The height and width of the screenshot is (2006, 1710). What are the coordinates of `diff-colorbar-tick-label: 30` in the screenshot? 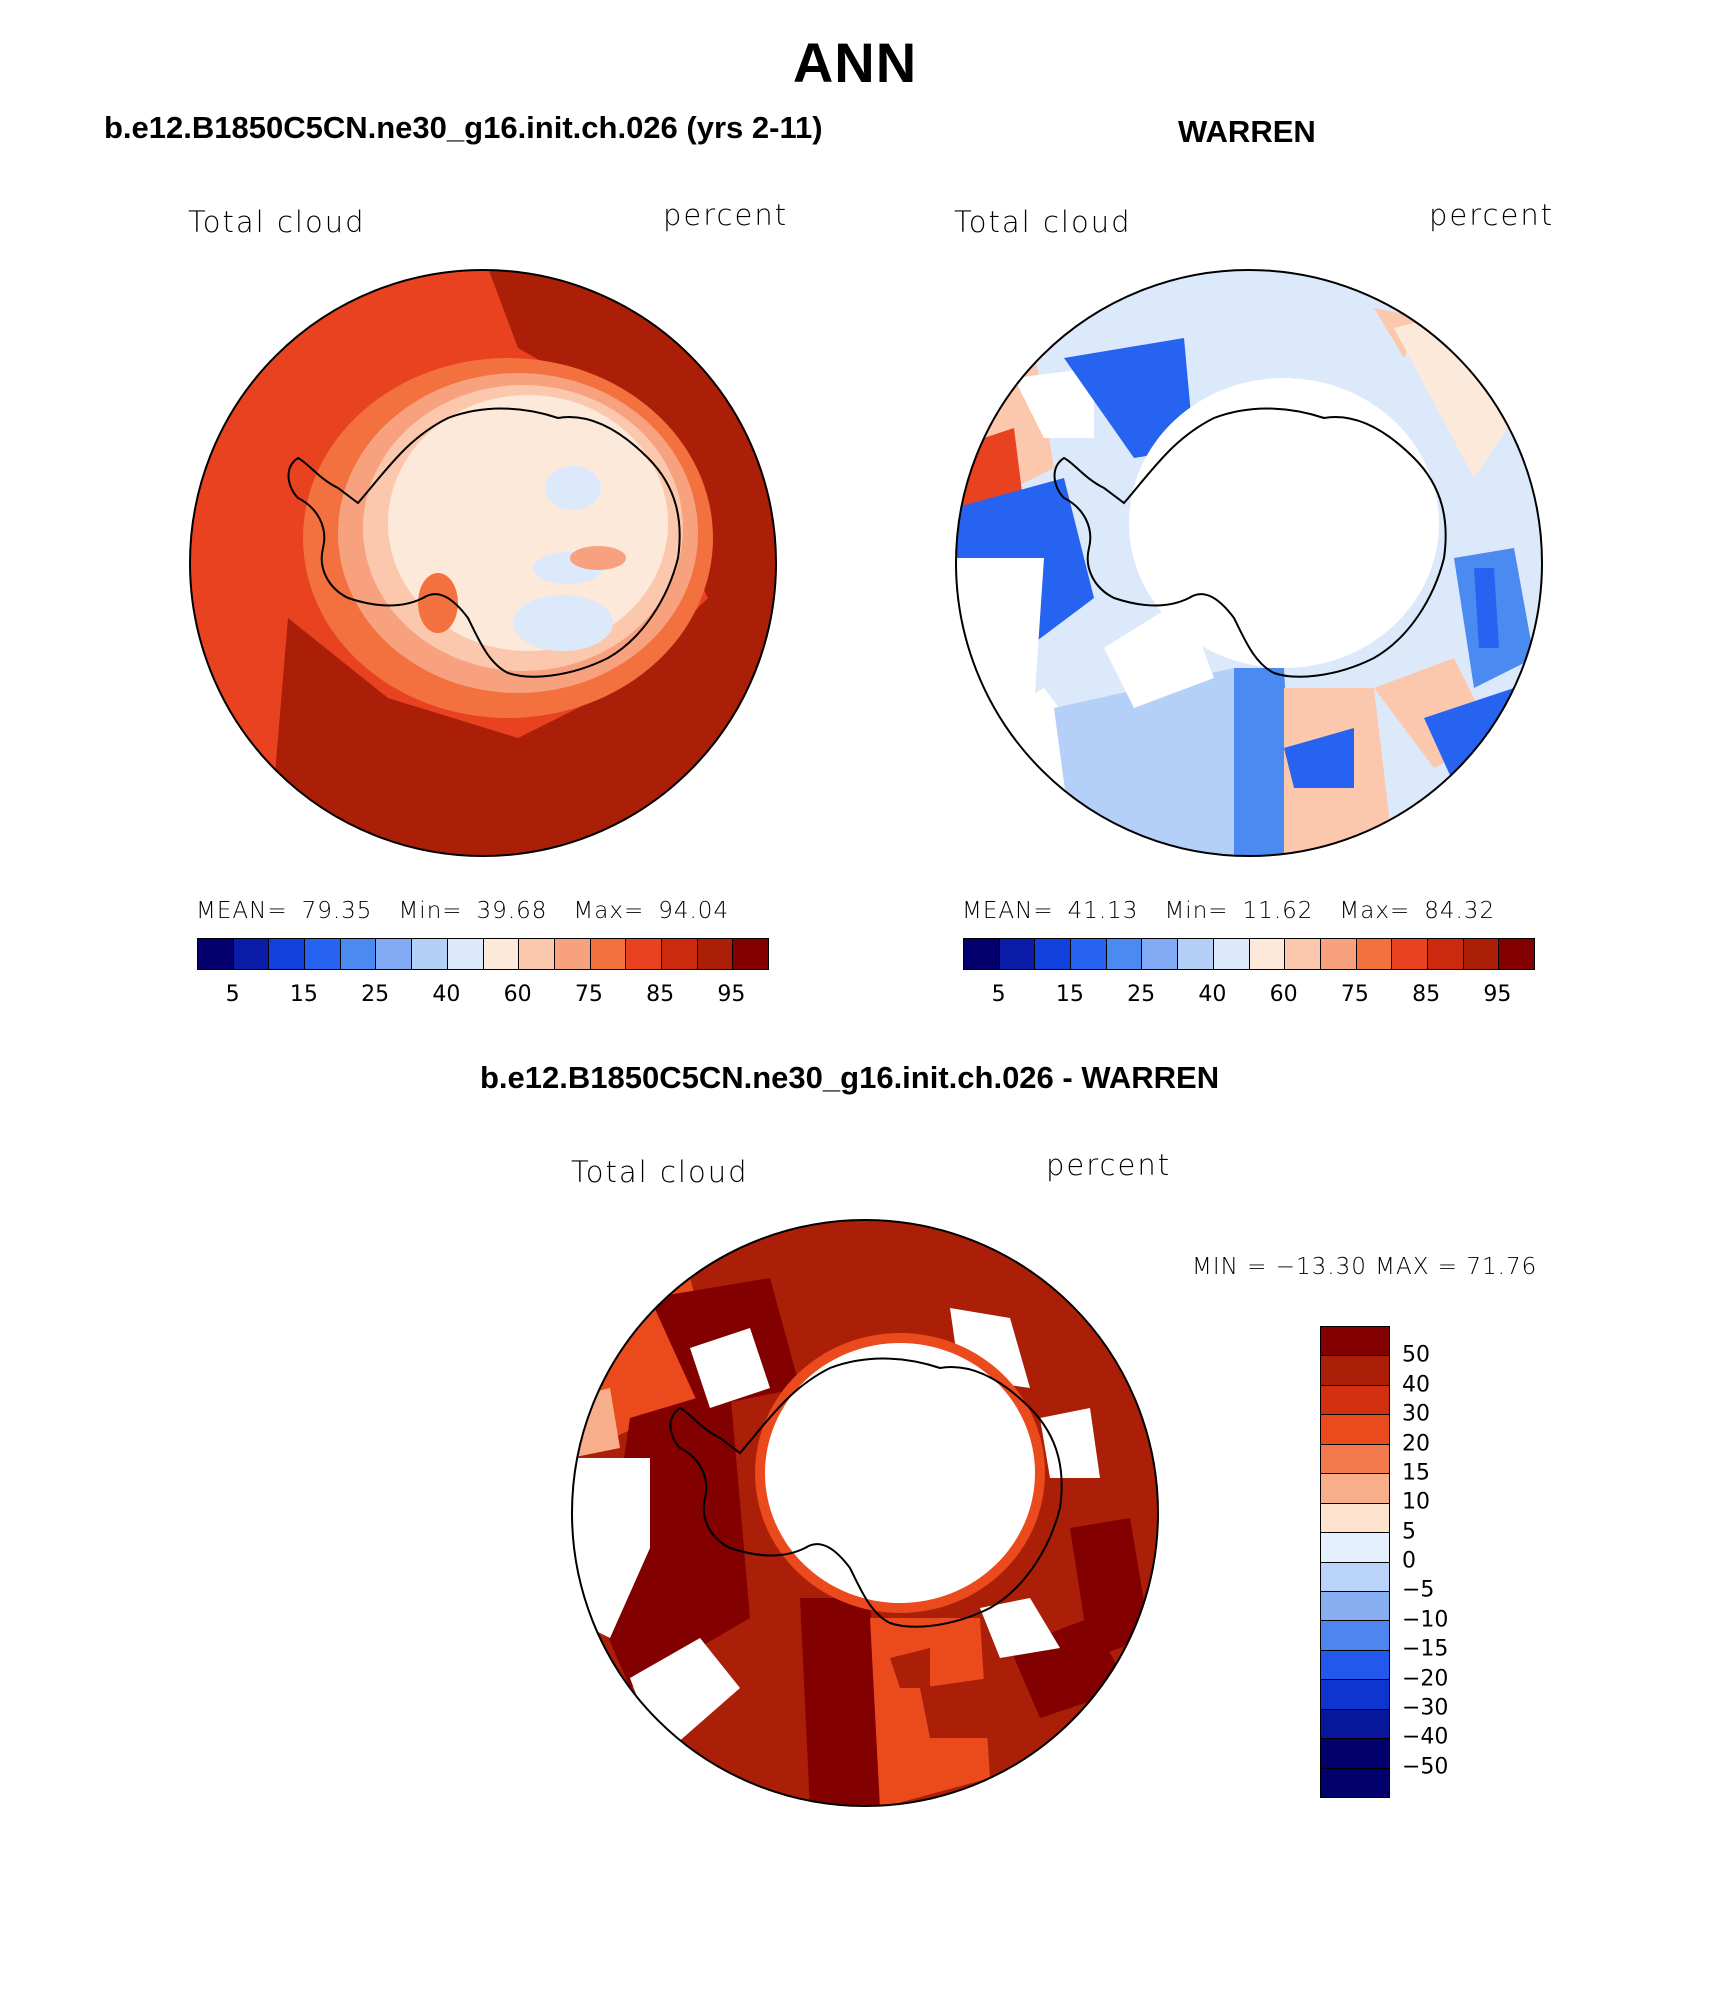 It's located at (1416, 1414).